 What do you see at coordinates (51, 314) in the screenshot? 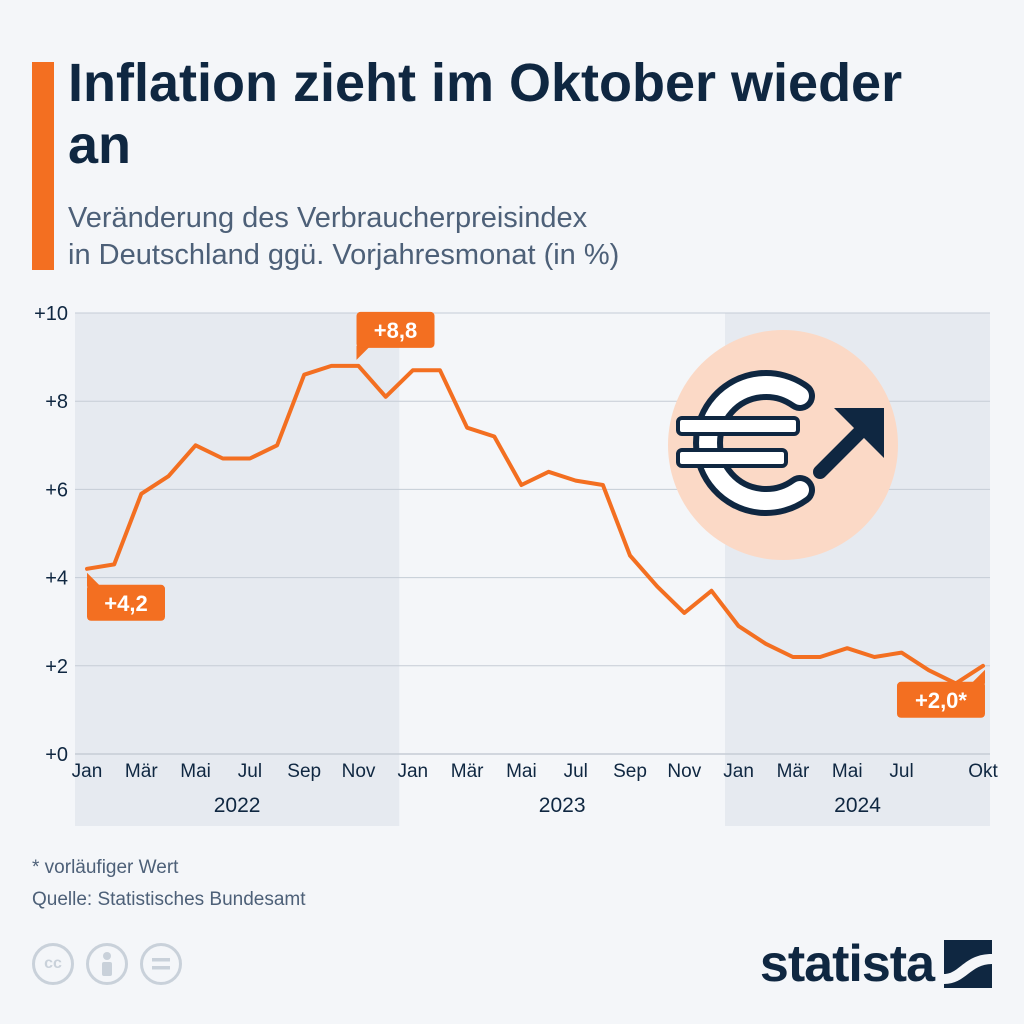
I see `y-tick-label: +10` at bounding box center [51, 314].